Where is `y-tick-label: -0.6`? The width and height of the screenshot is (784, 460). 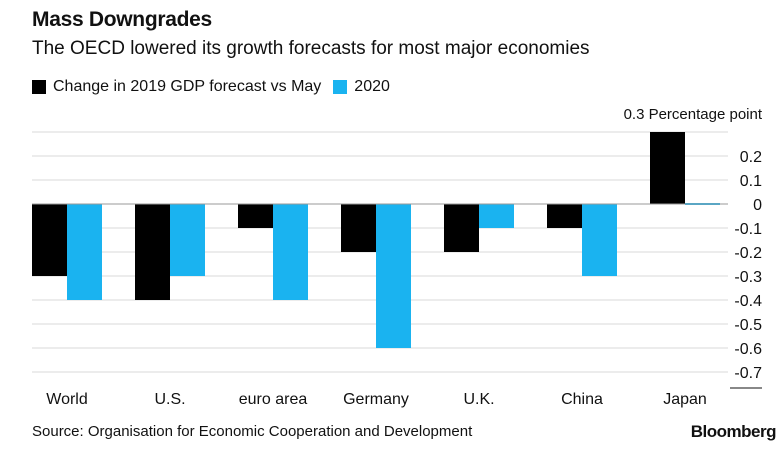 y-tick-label: -0.6 is located at coordinates (748, 349).